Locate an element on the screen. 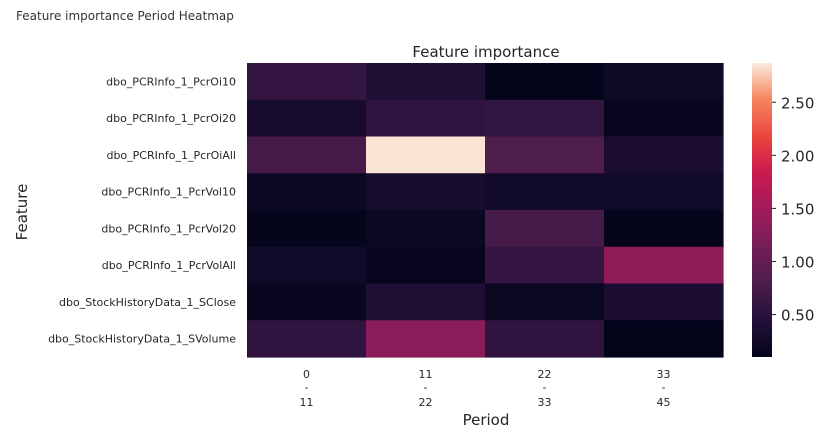  colorbar-tick-label: 2.00 is located at coordinates (797, 156).